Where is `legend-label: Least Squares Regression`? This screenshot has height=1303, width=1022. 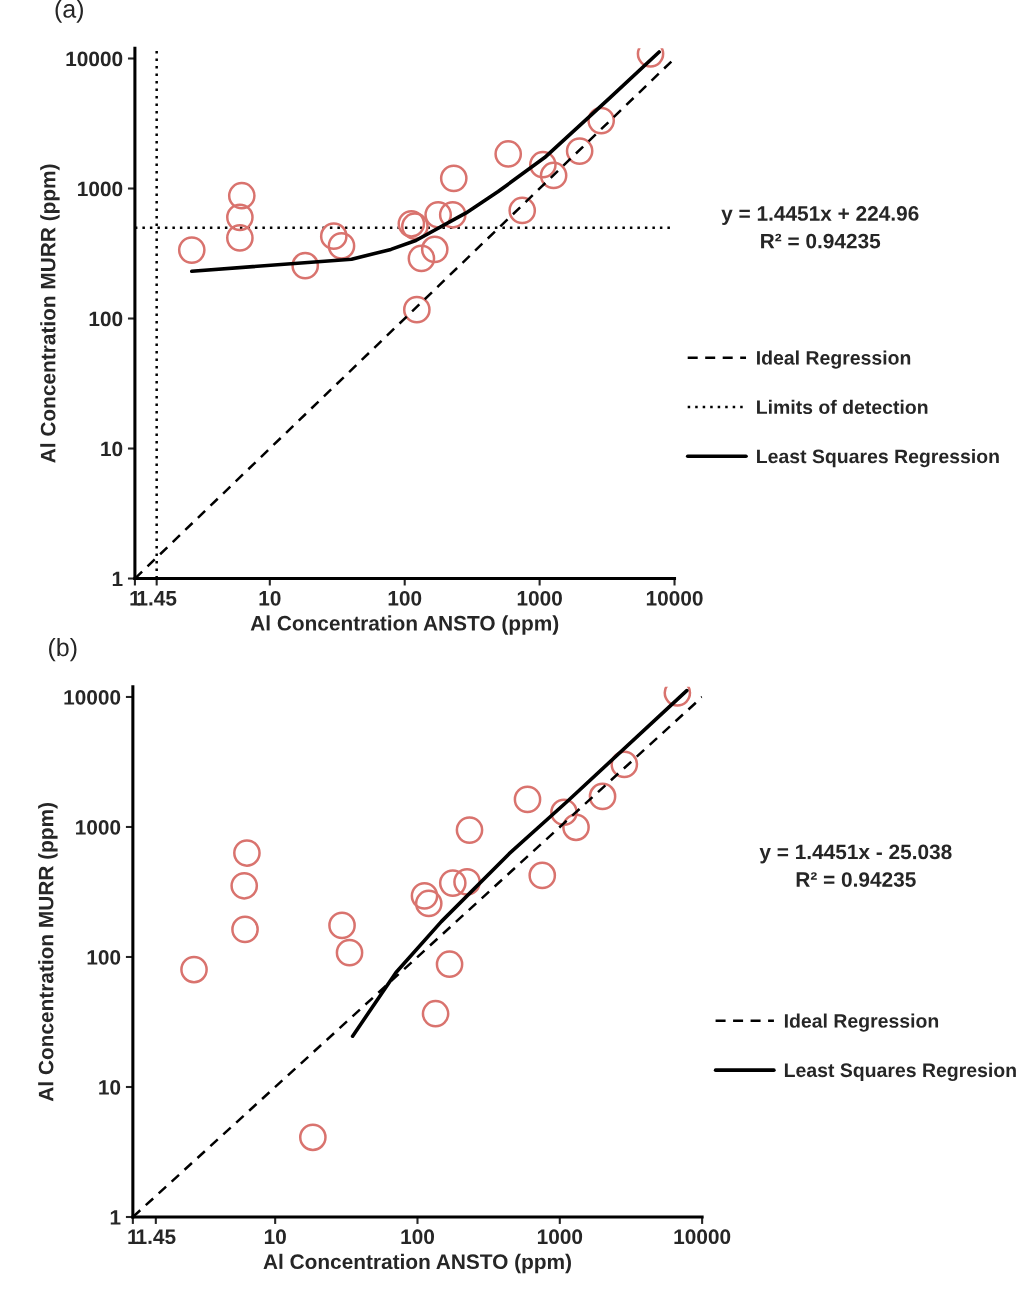 legend-label: Least Squares Regression is located at coordinates (878, 458).